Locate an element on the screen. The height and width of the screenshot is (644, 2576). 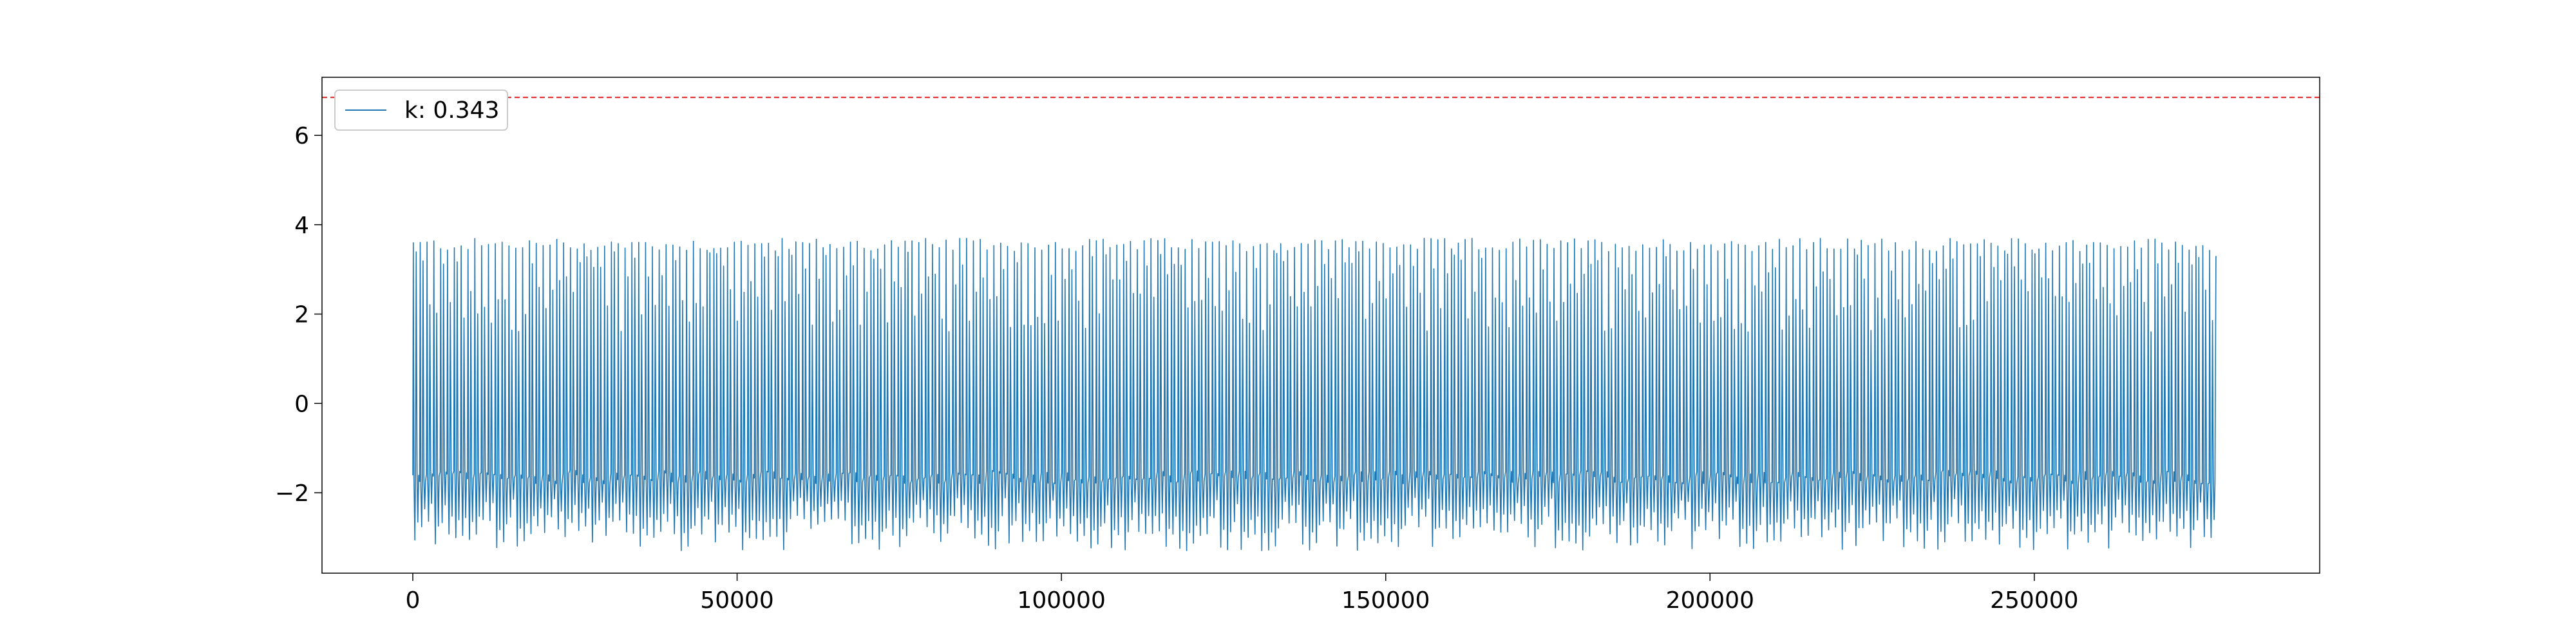
x-tick-label: 250000 is located at coordinates (2034, 601).